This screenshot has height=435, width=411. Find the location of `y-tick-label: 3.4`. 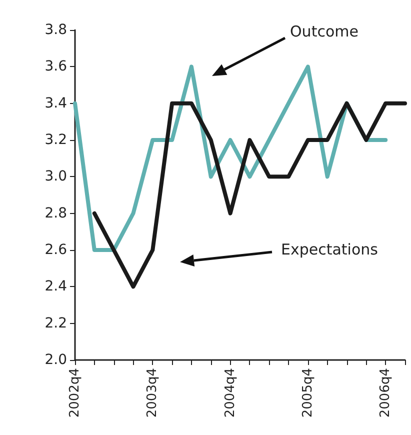

y-tick-label: 3.4 is located at coordinates (56, 103).